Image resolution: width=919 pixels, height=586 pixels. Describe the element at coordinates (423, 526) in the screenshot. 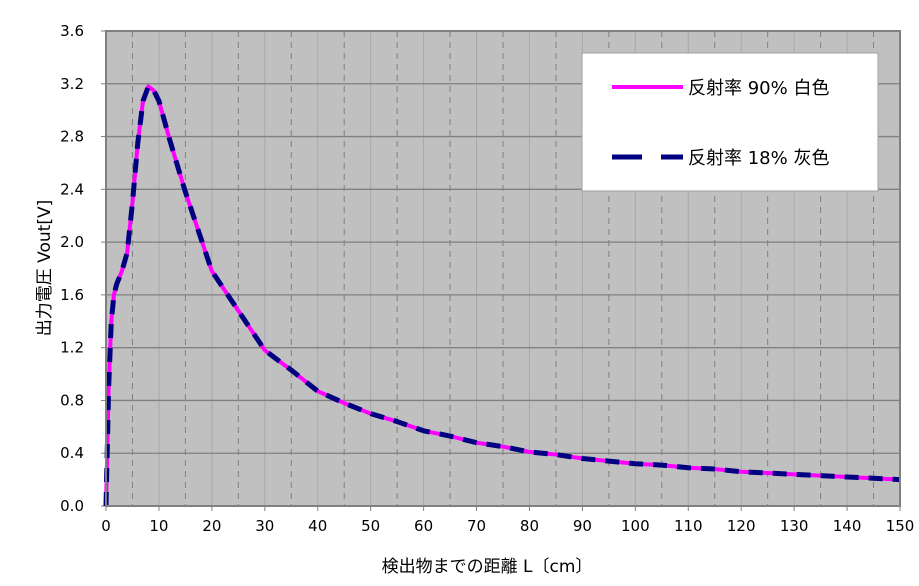

I see `x-tick-label: 60` at that location.